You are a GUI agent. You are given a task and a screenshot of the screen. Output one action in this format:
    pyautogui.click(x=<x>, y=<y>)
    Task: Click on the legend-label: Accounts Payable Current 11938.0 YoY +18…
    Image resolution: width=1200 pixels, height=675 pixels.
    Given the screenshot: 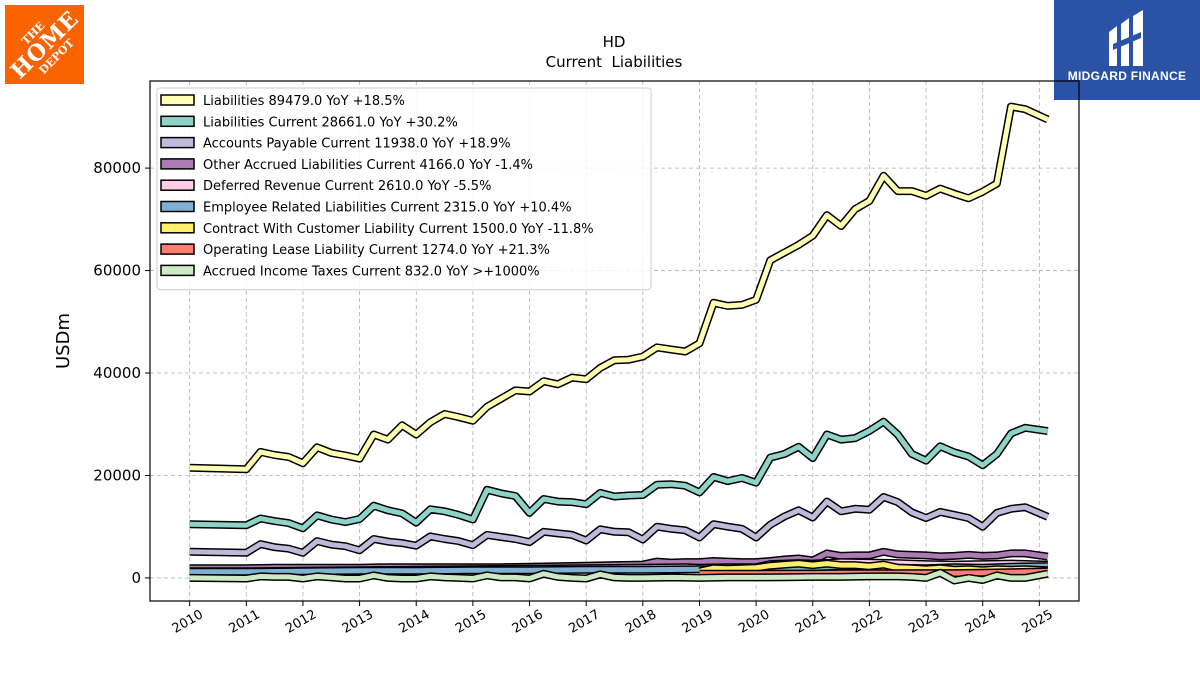 What is the action you would take?
    pyautogui.click(x=357, y=144)
    